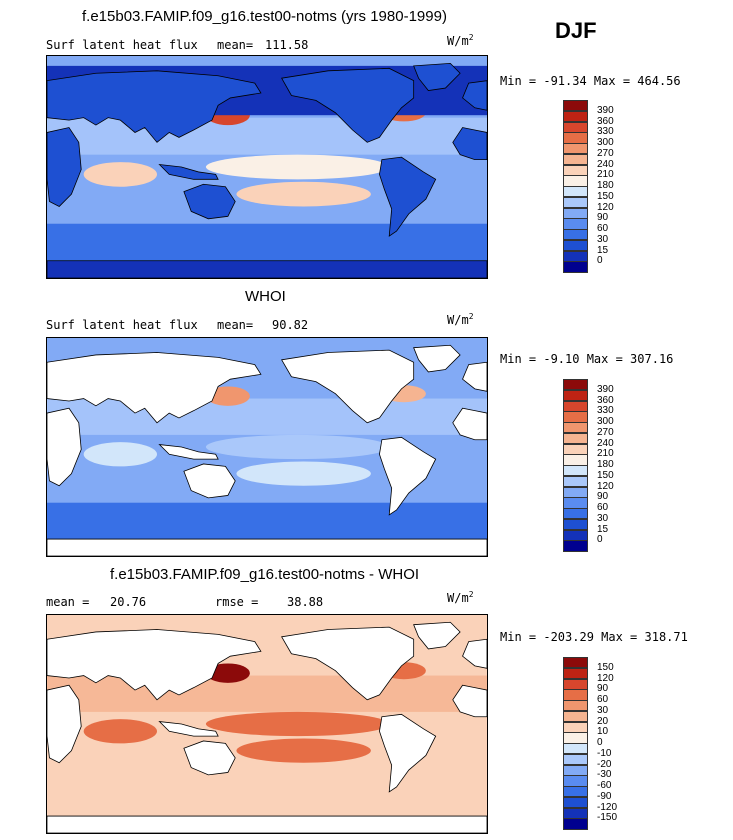 This screenshot has width=733, height=840. Describe the element at coordinates (604, 796) in the screenshot. I see `colorbar-tick-label: -90` at that location.